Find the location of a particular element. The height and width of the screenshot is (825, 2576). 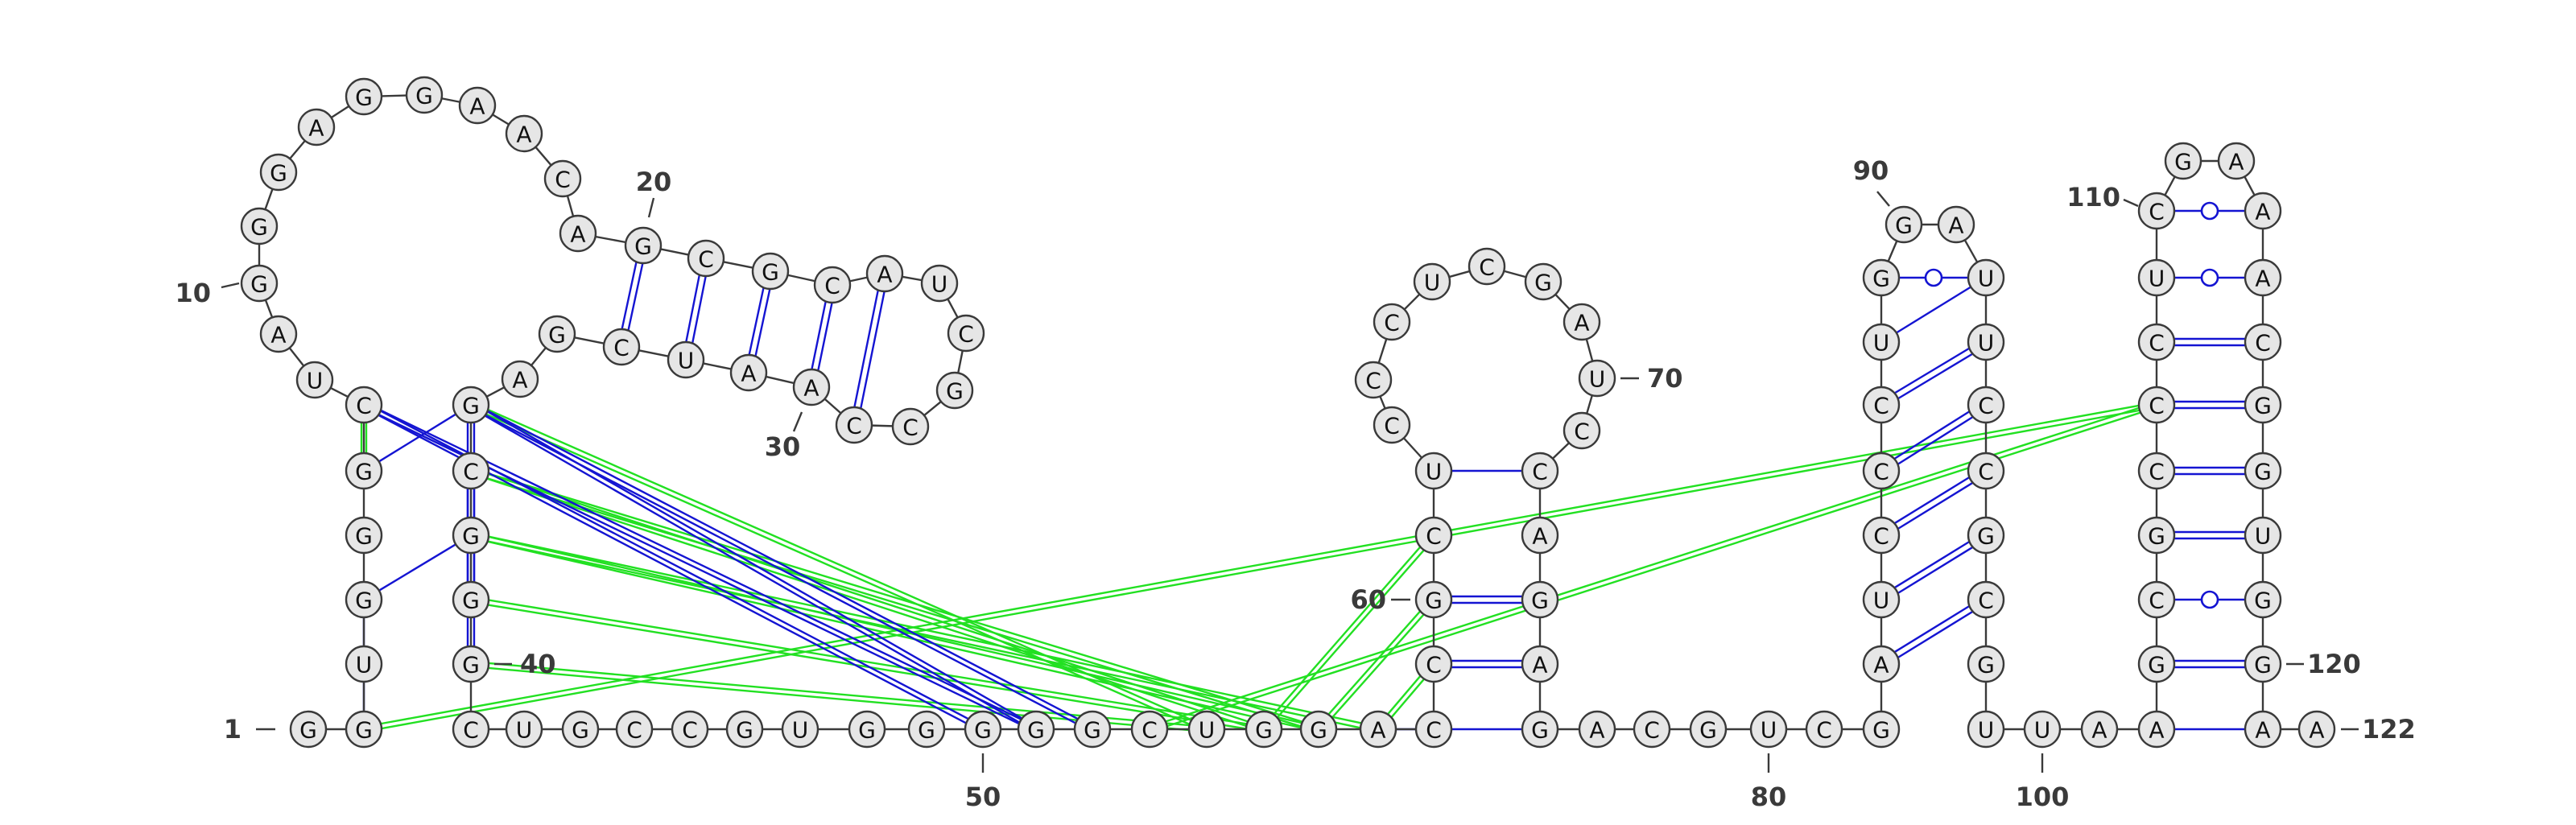

nucleotide-95: C is located at coordinates (1986, 471).